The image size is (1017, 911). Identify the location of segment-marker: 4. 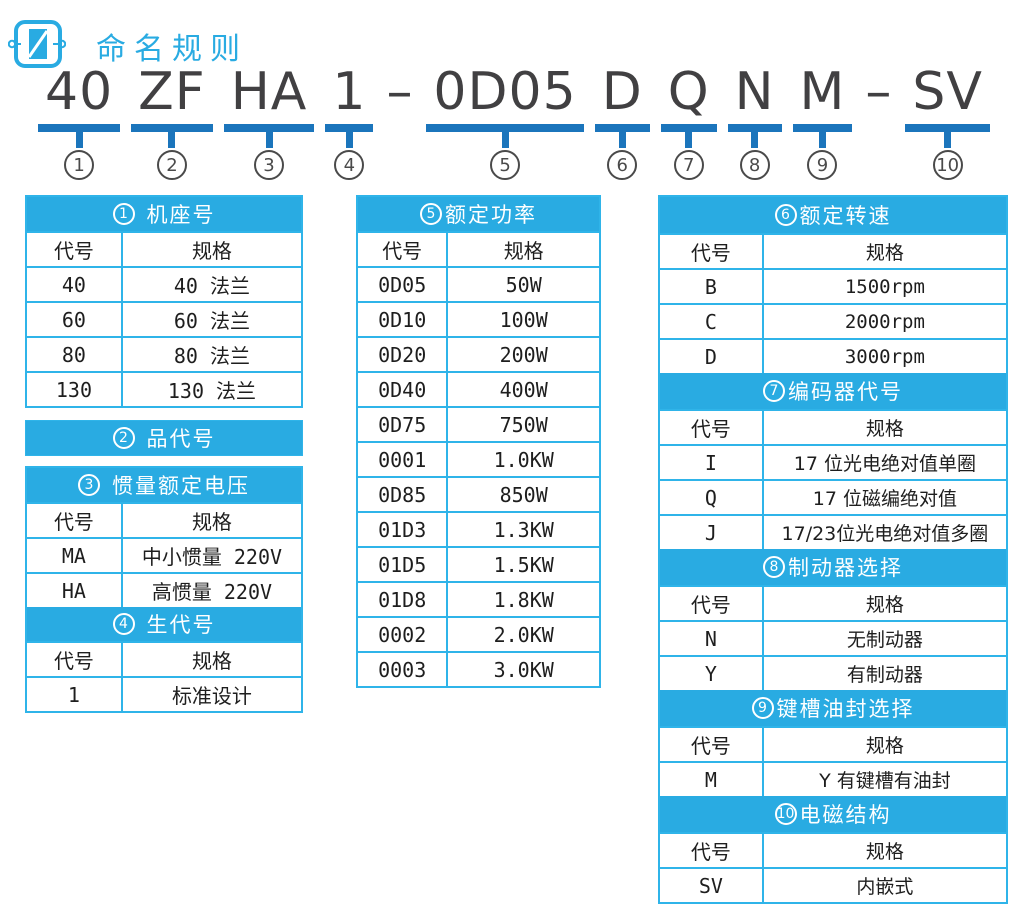
(349, 165).